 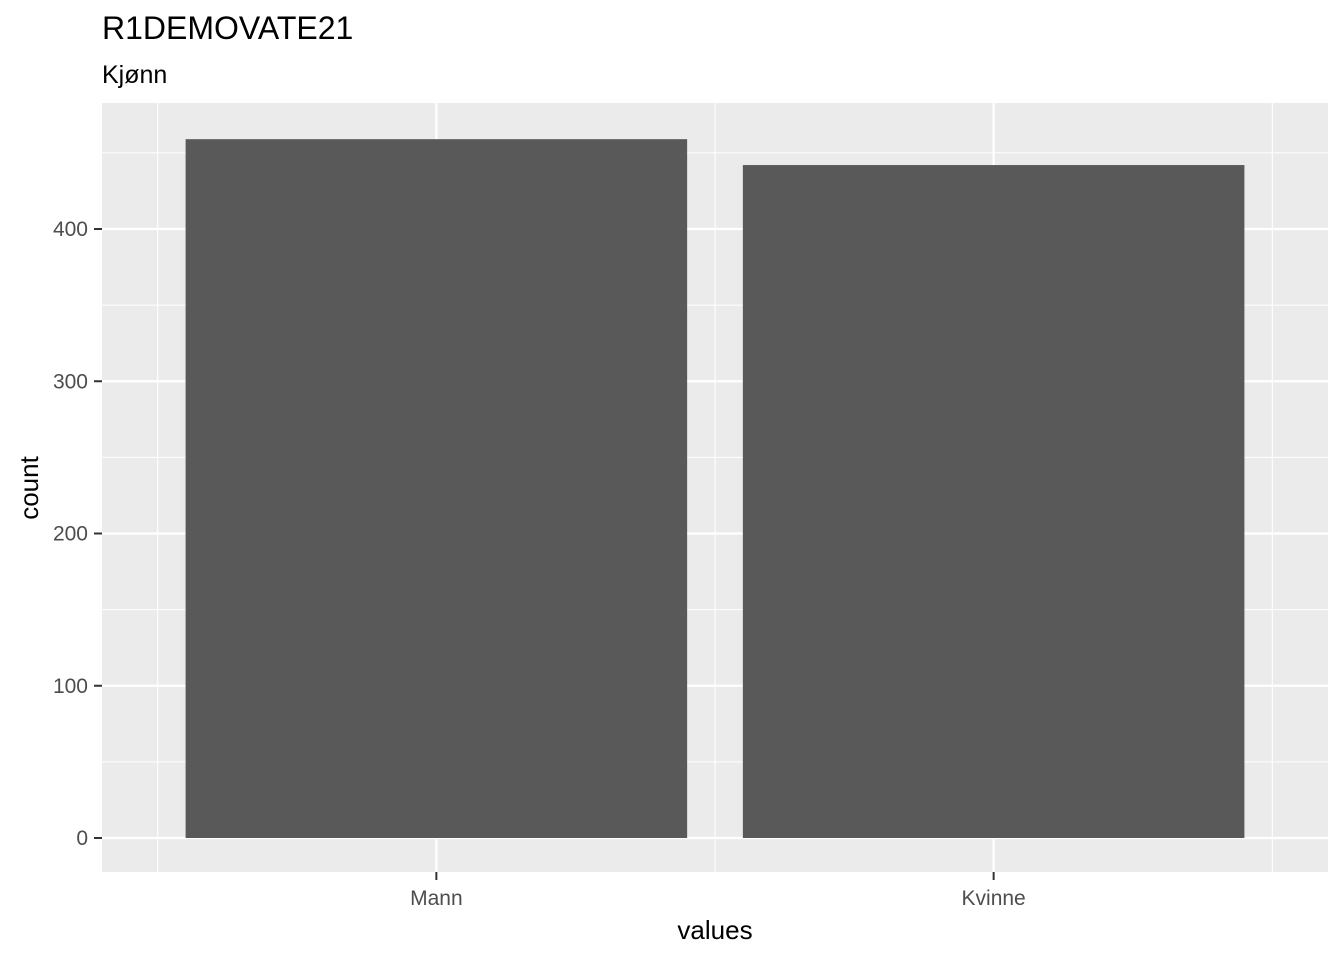 What do you see at coordinates (82, 838) in the screenshot?
I see `y-tick-label: 0` at bounding box center [82, 838].